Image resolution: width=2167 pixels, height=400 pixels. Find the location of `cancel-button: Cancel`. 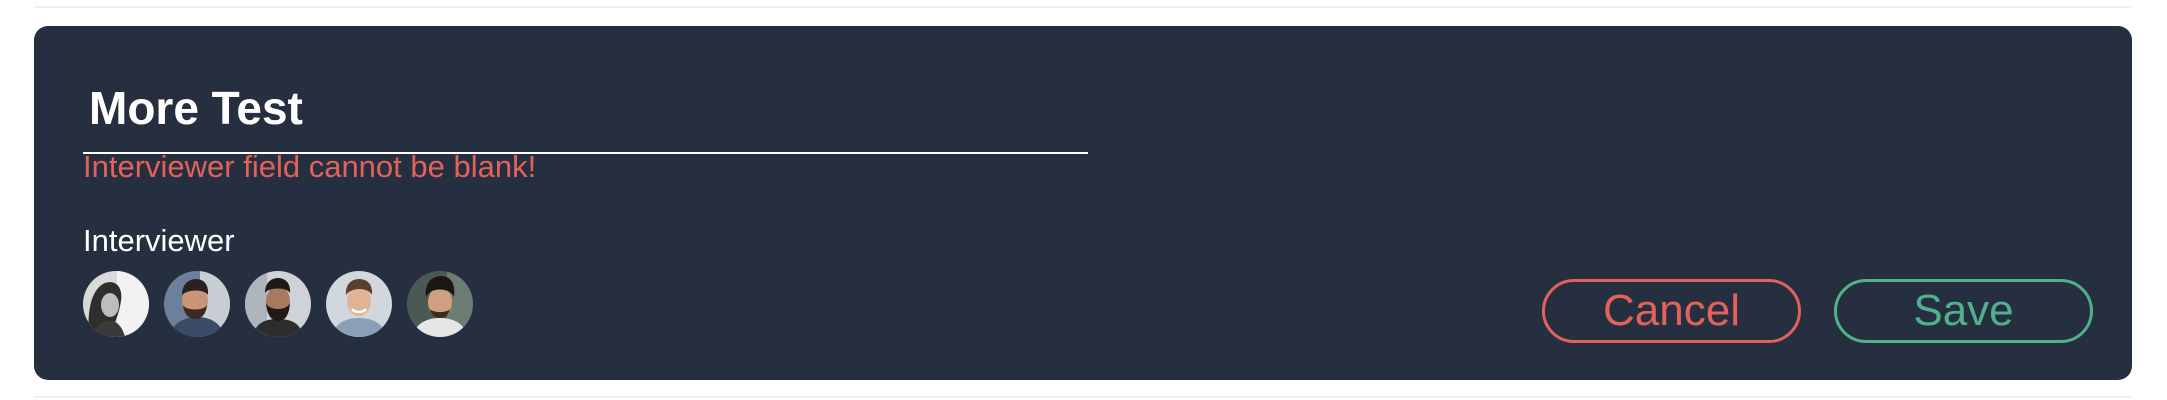

cancel-button: Cancel is located at coordinates (1671, 311).